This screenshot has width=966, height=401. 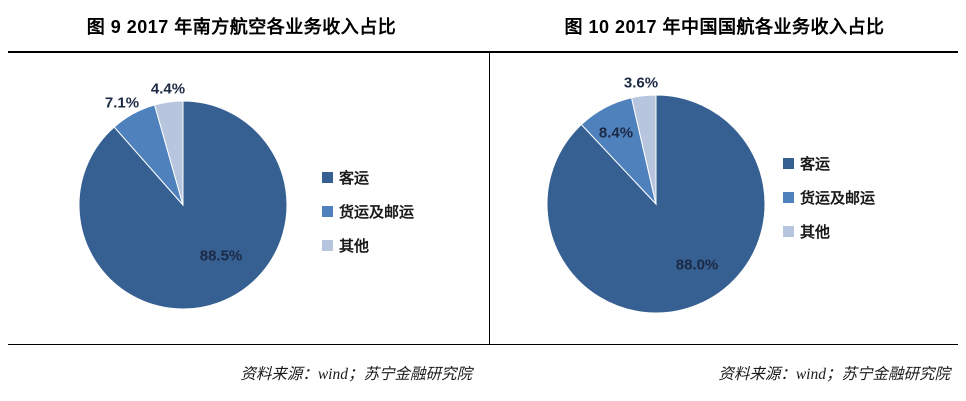 I want to click on pie-data-label: 88.5%, so click(x=221, y=256).